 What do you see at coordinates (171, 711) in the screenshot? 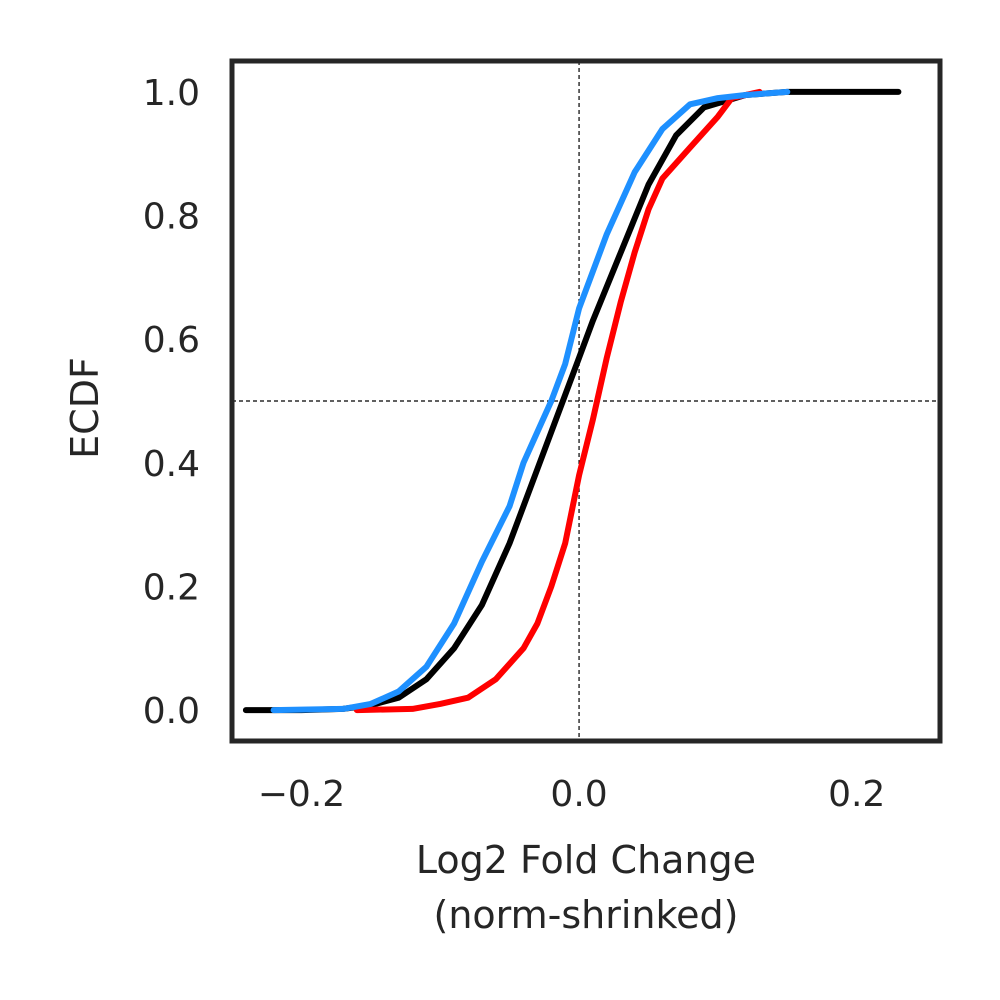
I see `y-tick-label: 0.0` at bounding box center [171, 711].